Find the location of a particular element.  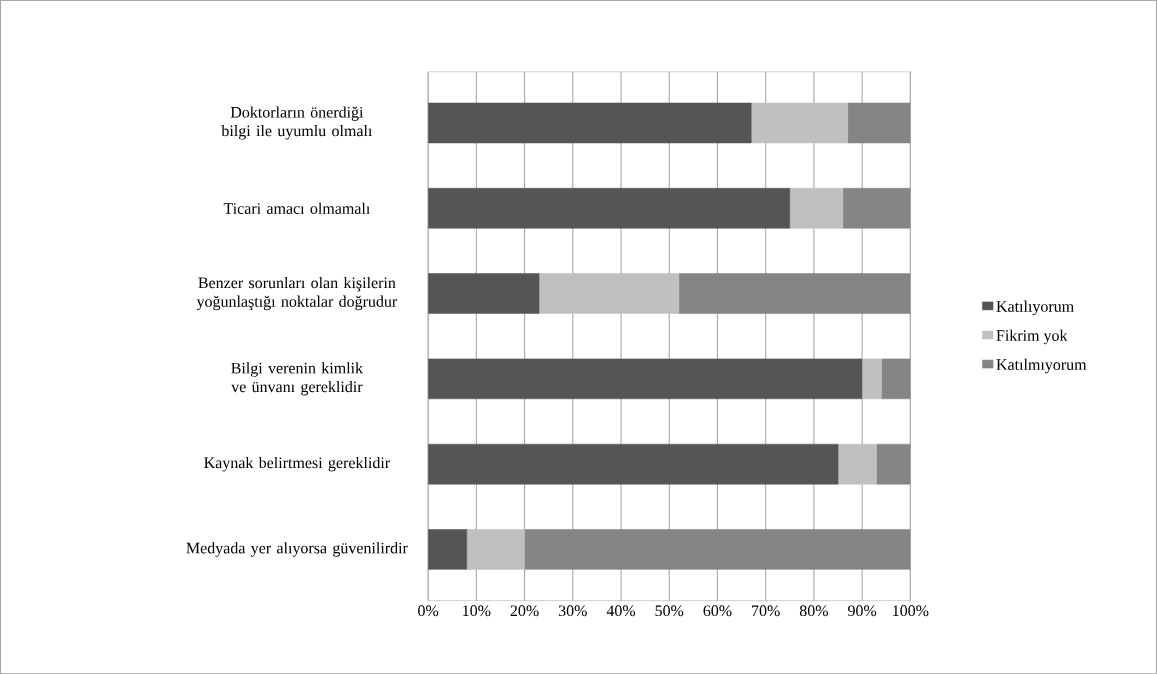

x-tick-label: 10% is located at coordinates (477, 610).